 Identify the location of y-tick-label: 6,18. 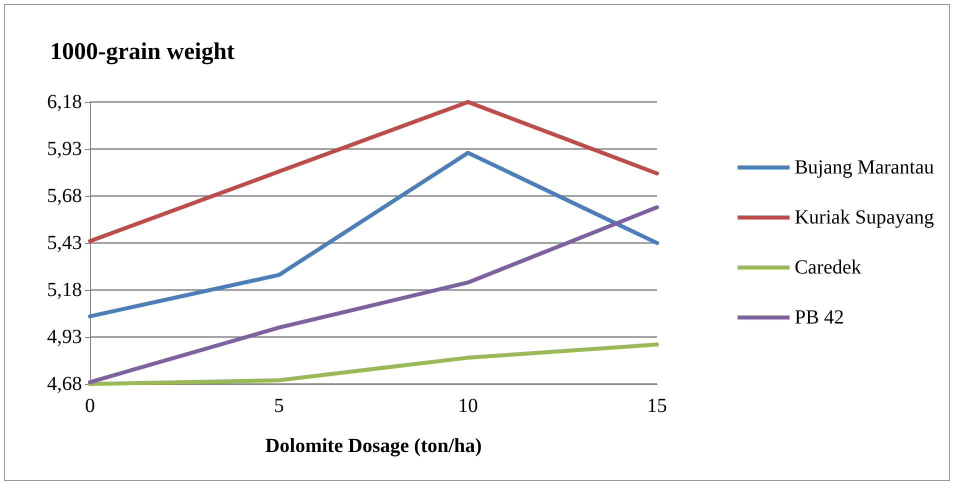
(64, 102).